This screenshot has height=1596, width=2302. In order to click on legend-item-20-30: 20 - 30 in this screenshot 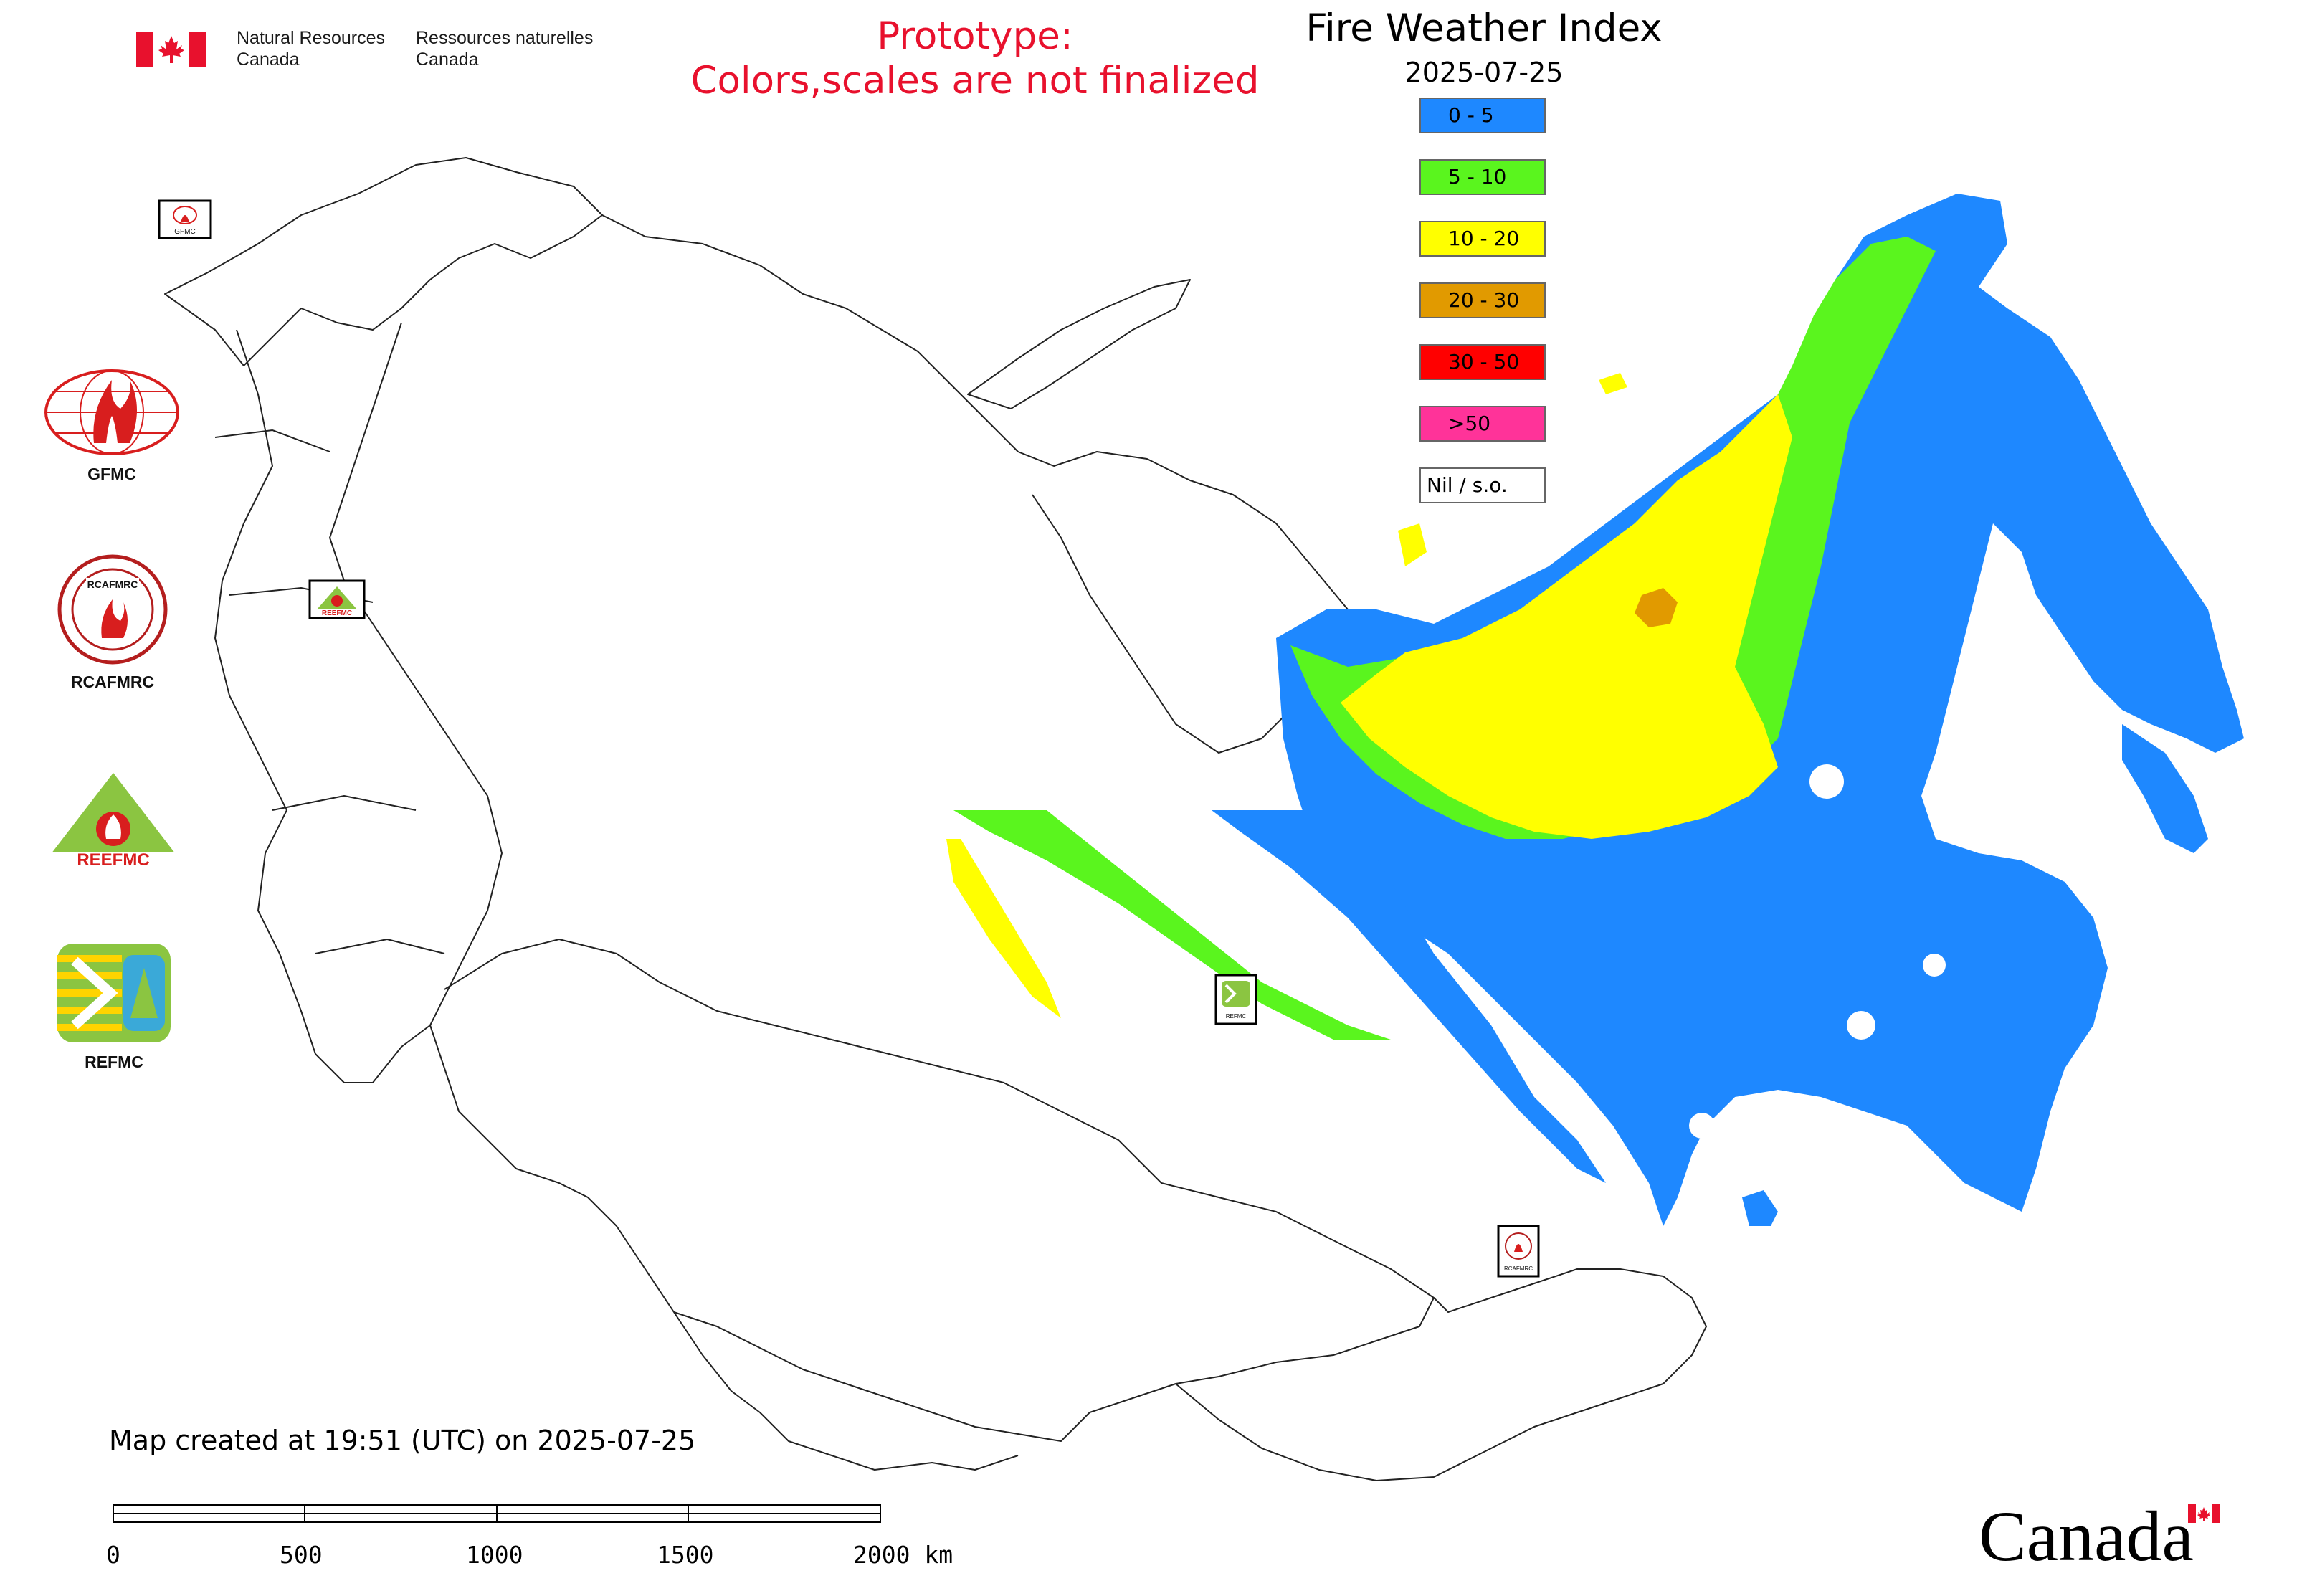, I will do `click(1483, 300)`.